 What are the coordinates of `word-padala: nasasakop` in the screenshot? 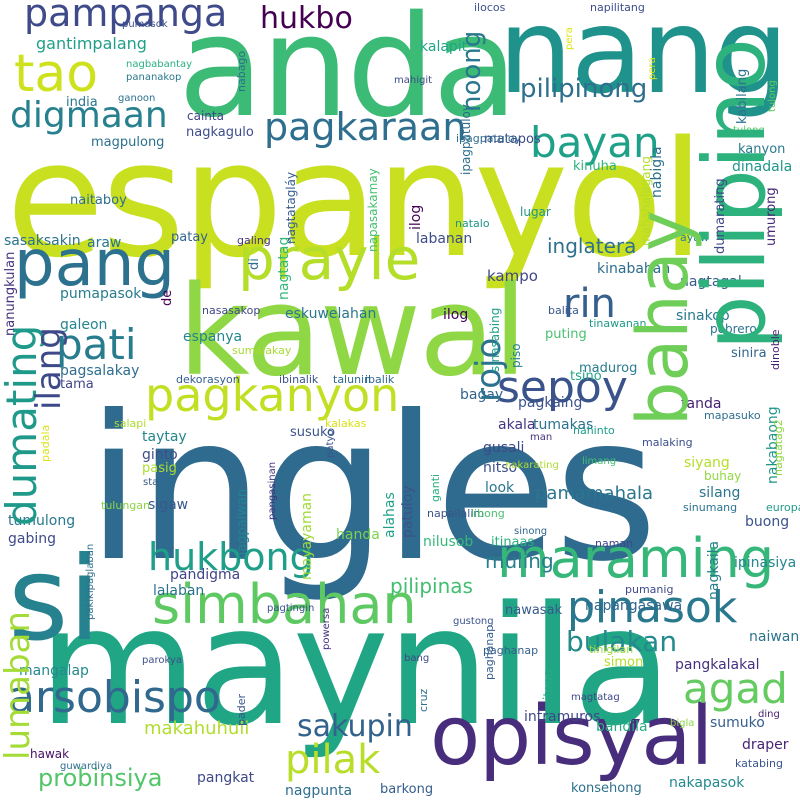 It's located at (231, 310).